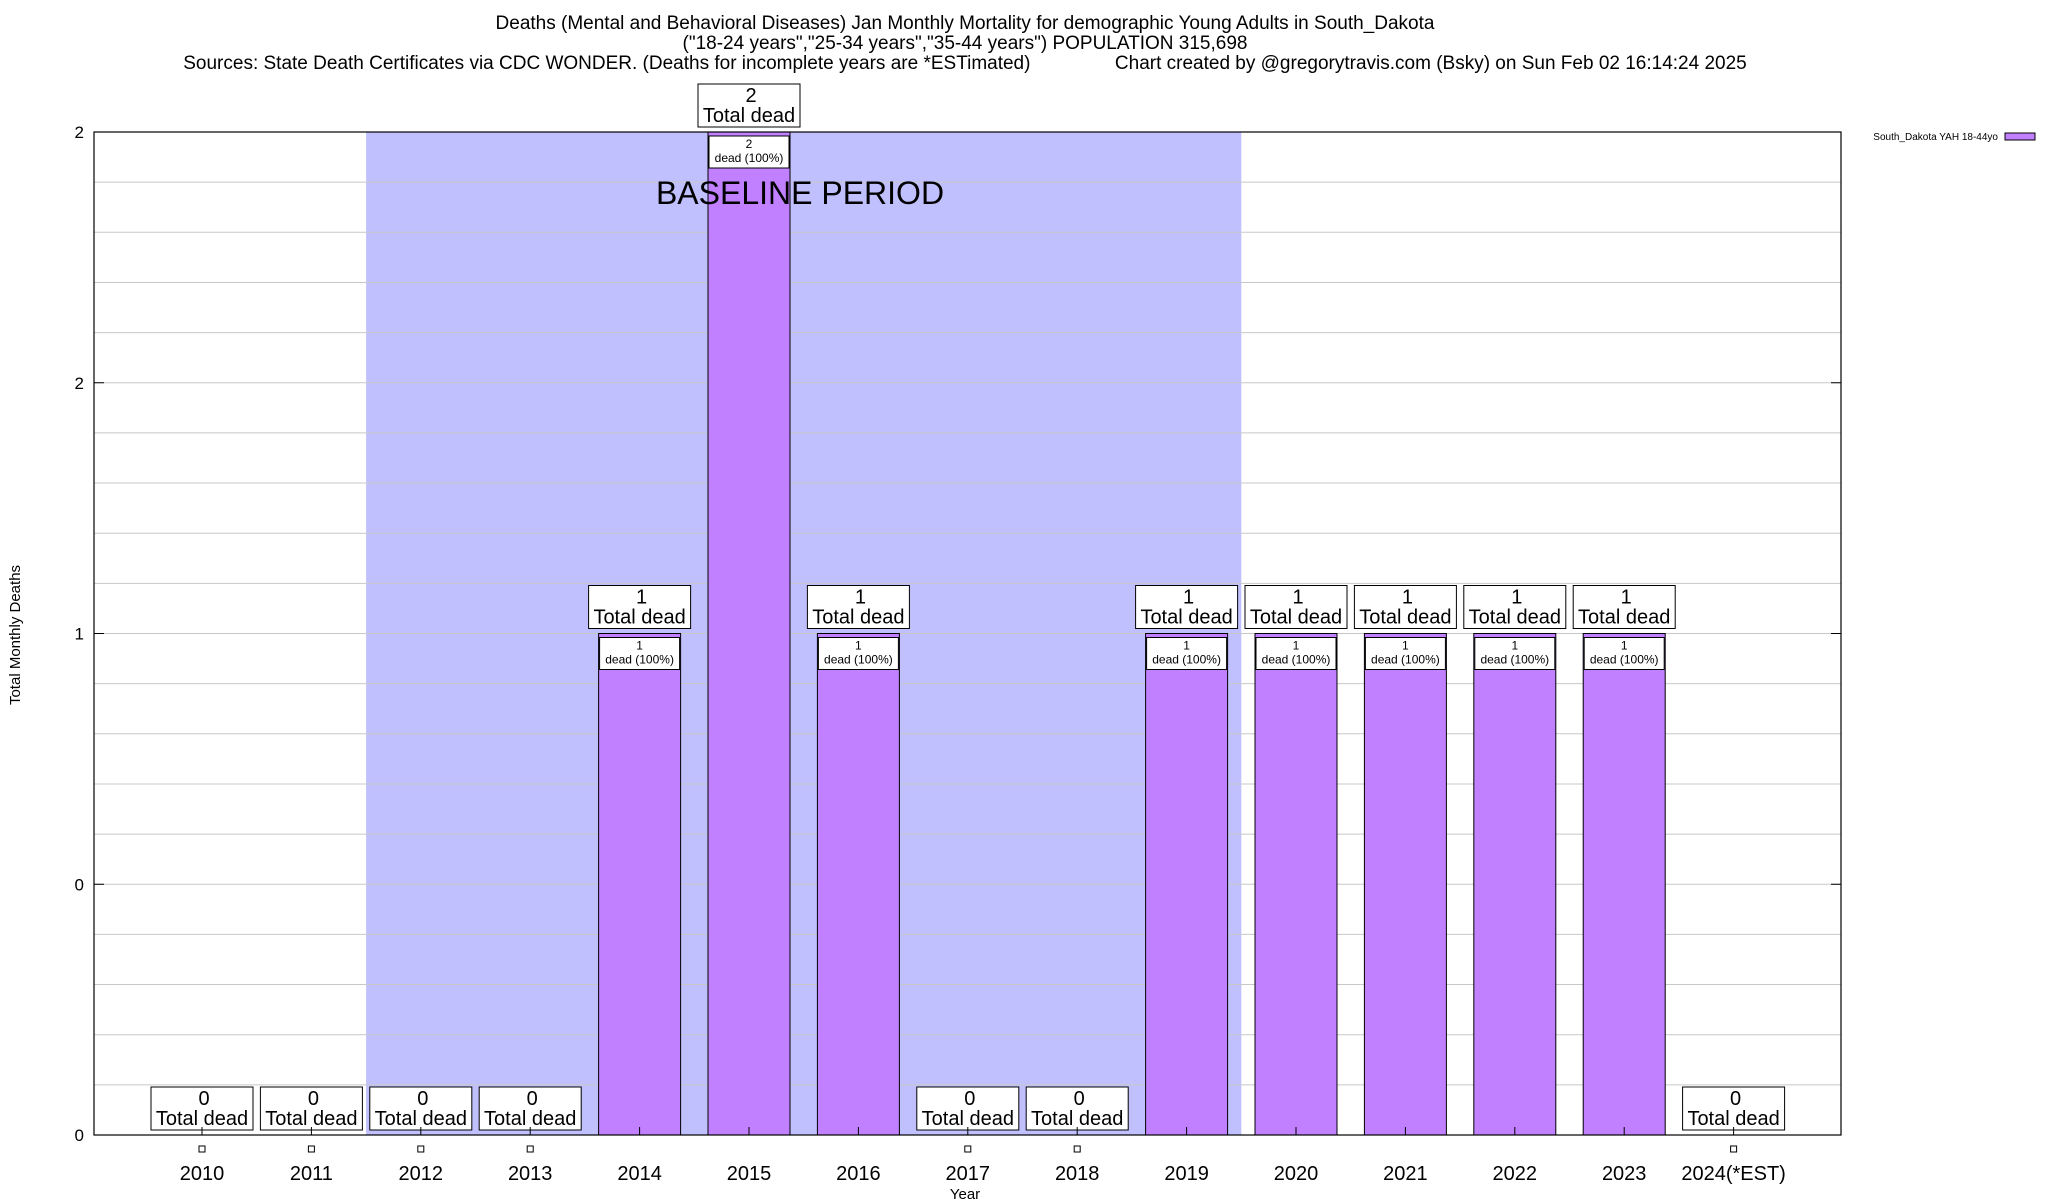 The height and width of the screenshot is (1200, 2048). I want to click on bar-2014, so click(640, 884).